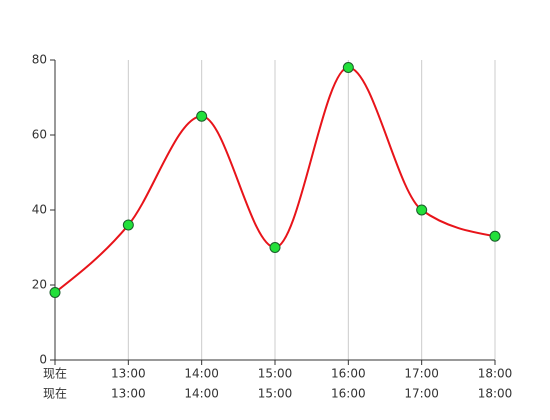  What do you see at coordinates (39, 135) in the screenshot?
I see `y-tick-label: 60` at bounding box center [39, 135].